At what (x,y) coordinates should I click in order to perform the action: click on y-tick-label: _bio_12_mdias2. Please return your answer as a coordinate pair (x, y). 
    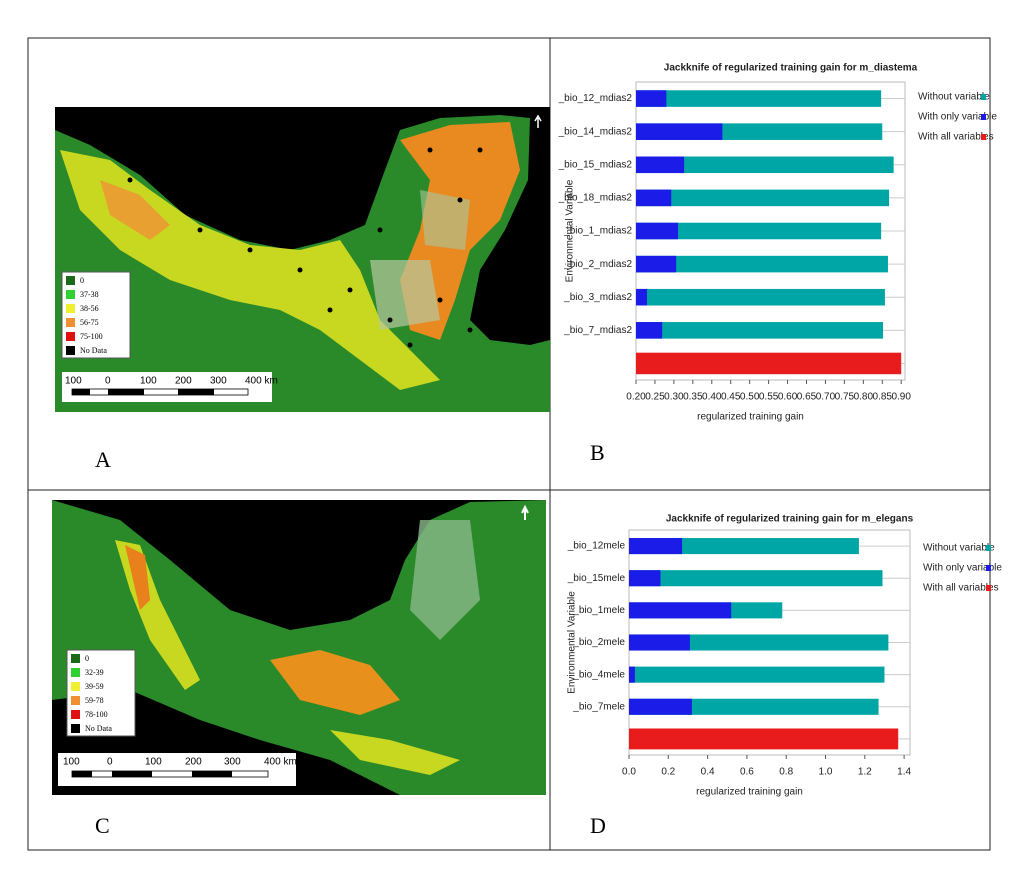
    Looking at the image, I should click on (595, 98).